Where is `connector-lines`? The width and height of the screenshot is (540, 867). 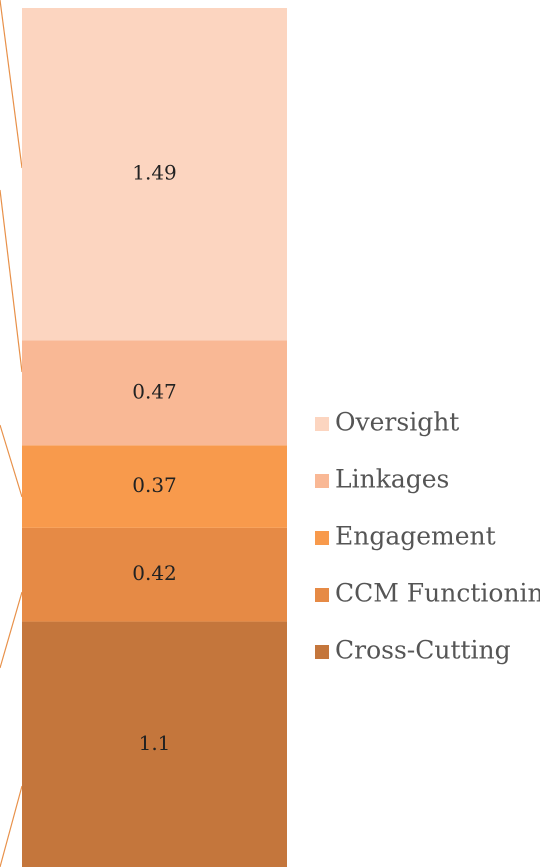
connector-lines is located at coordinates (11, 433).